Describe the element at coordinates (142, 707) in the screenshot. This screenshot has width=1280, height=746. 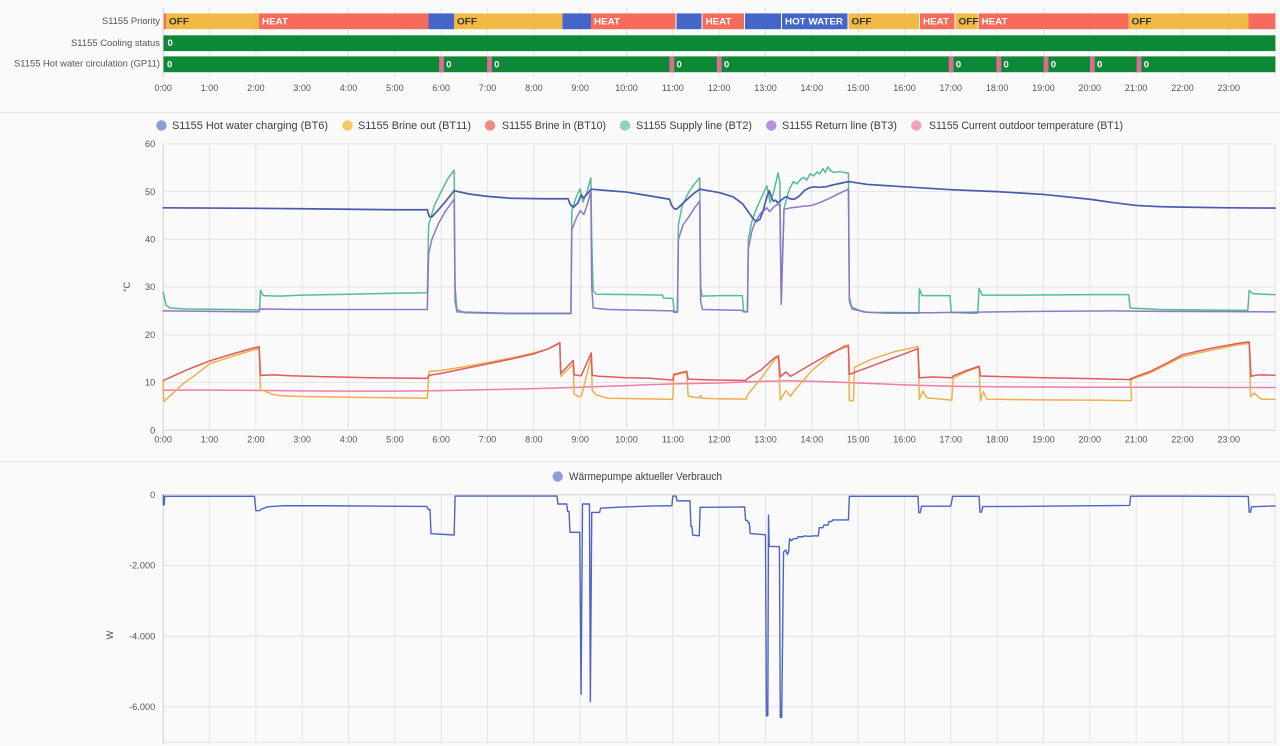
I see `svg-text: -6.000` at that location.